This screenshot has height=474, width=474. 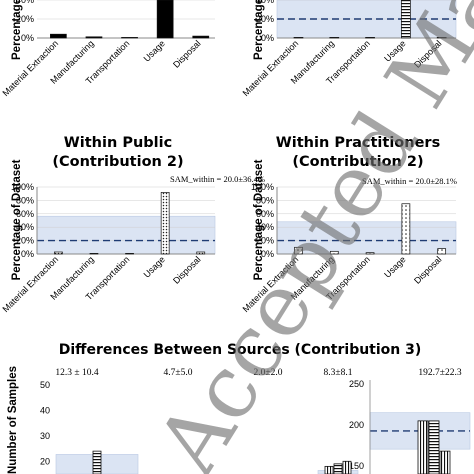 I want to click on between-right-ytick-label: 250, so click(x=356, y=384).